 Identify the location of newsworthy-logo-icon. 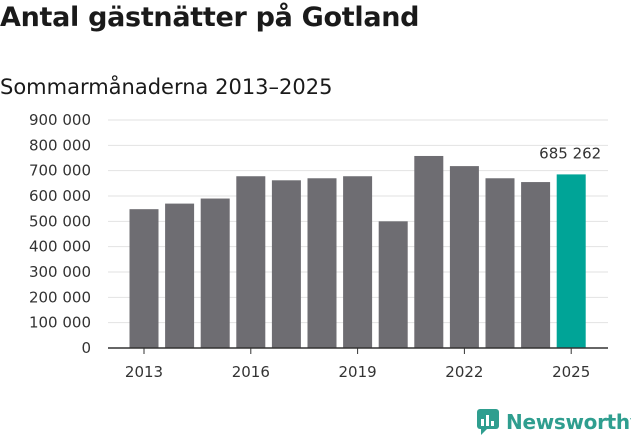
(488, 422).